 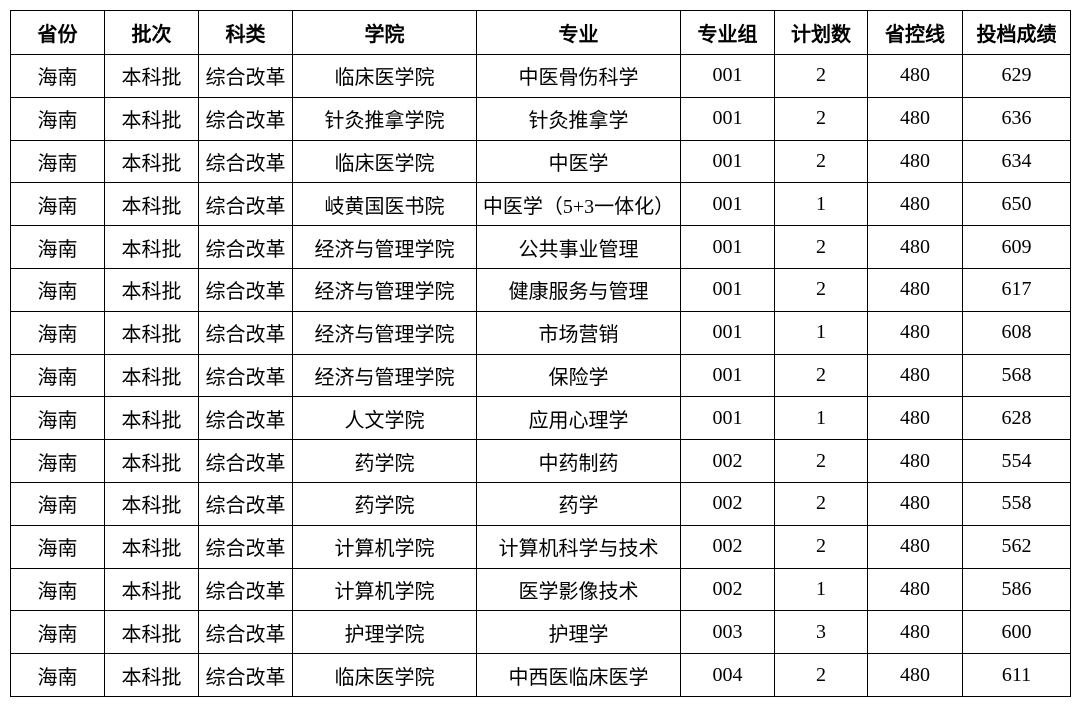 What do you see at coordinates (540, 589) in the screenshot?
I see `table-row: 海南 本科批 综合改革 计算机学院 医学影像技术 002 1 480 586` at bounding box center [540, 589].